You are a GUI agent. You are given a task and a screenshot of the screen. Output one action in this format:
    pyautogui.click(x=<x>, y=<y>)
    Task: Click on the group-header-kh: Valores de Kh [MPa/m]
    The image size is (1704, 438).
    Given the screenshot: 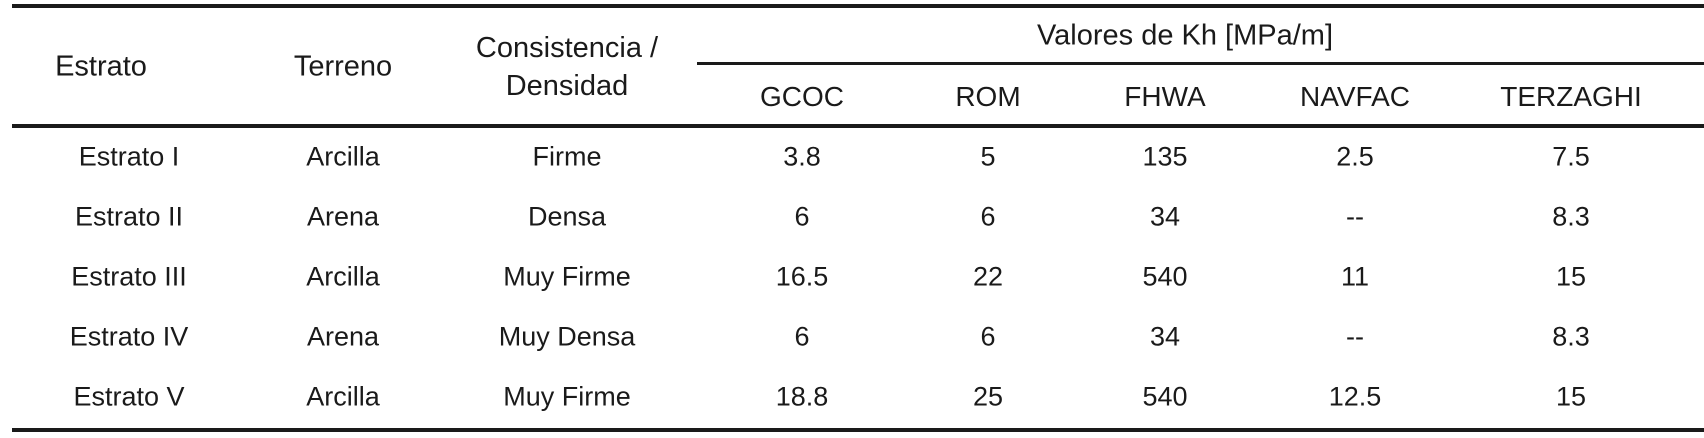 What is the action you would take?
    pyautogui.click(x=1185, y=35)
    